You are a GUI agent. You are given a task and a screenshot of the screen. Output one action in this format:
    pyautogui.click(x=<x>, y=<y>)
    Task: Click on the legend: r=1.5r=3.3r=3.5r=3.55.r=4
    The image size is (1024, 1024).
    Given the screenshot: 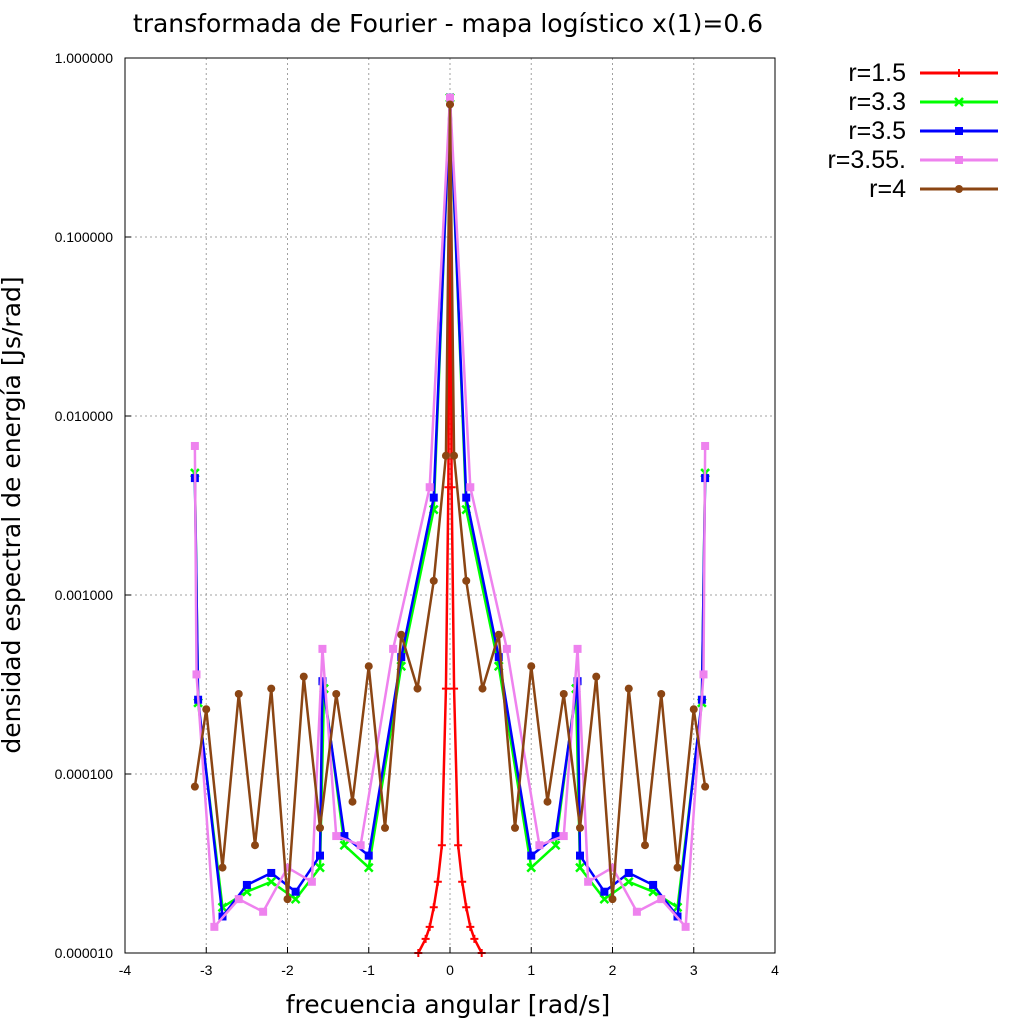 What is the action you would take?
    pyautogui.click(x=912, y=131)
    